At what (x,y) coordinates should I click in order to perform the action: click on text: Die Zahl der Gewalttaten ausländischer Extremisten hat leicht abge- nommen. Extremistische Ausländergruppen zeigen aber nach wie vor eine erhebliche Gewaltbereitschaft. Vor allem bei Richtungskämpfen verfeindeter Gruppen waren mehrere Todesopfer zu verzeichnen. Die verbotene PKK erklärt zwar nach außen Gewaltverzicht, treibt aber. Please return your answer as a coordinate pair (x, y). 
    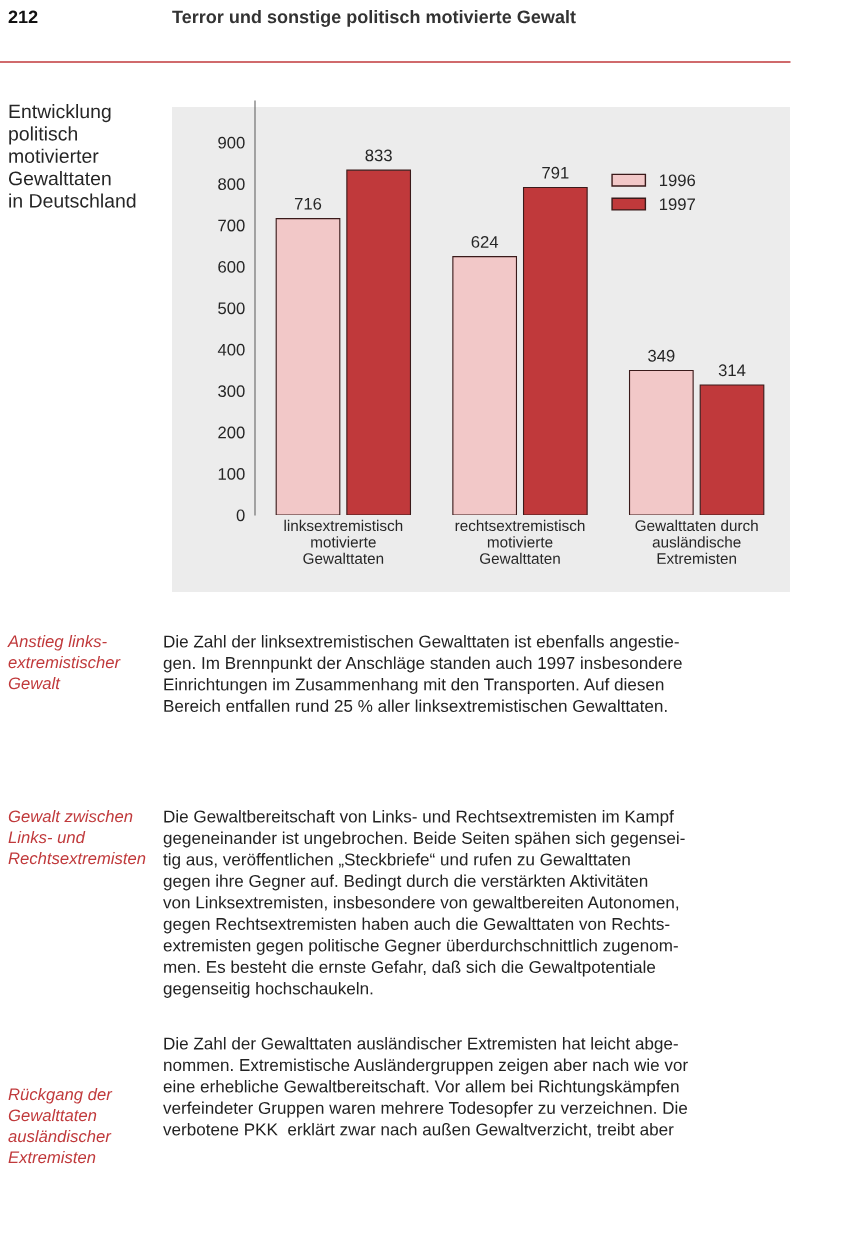
    Looking at the image, I should click on (425, 1087).